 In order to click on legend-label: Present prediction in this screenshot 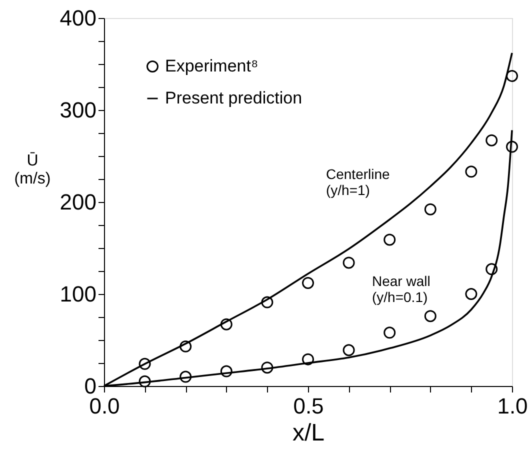, I will do `click(233, 98)`.